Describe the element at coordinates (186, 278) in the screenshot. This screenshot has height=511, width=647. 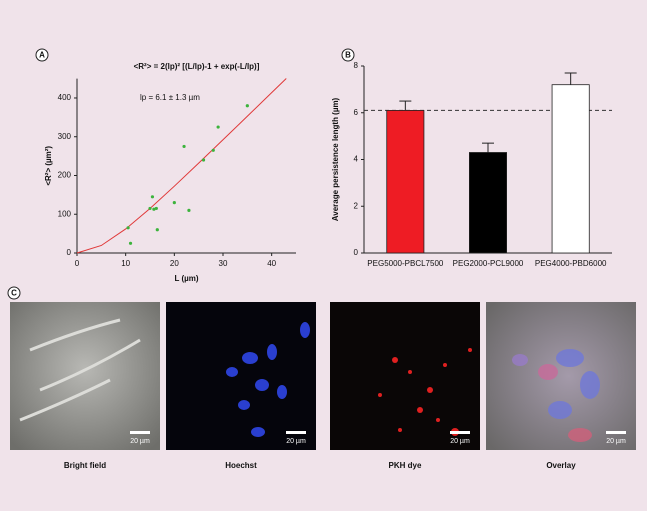
I see `x-axis-label: L (µm)` at that location.